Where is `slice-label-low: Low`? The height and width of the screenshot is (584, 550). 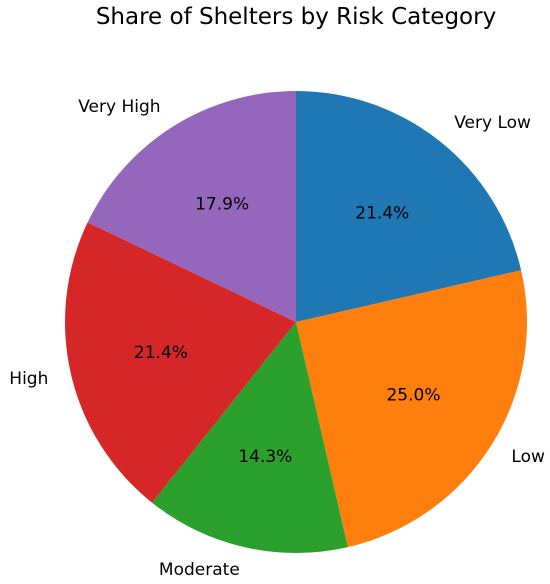
slice-label-low: Low is located at coordinates (528, 457).